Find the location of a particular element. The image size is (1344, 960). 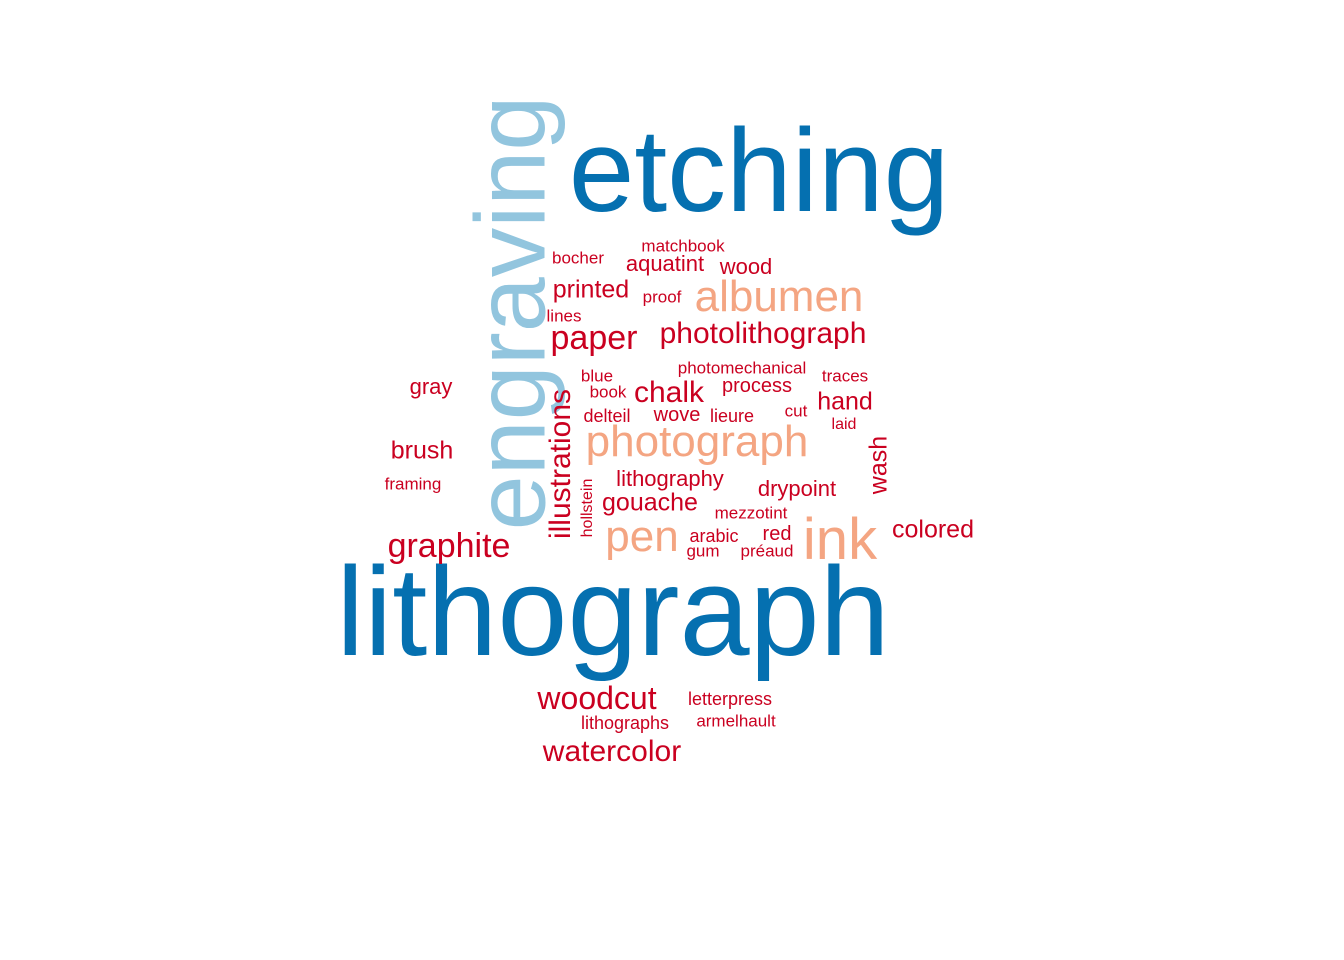

word-gouache: gouache is located at coordinates (650, 502).